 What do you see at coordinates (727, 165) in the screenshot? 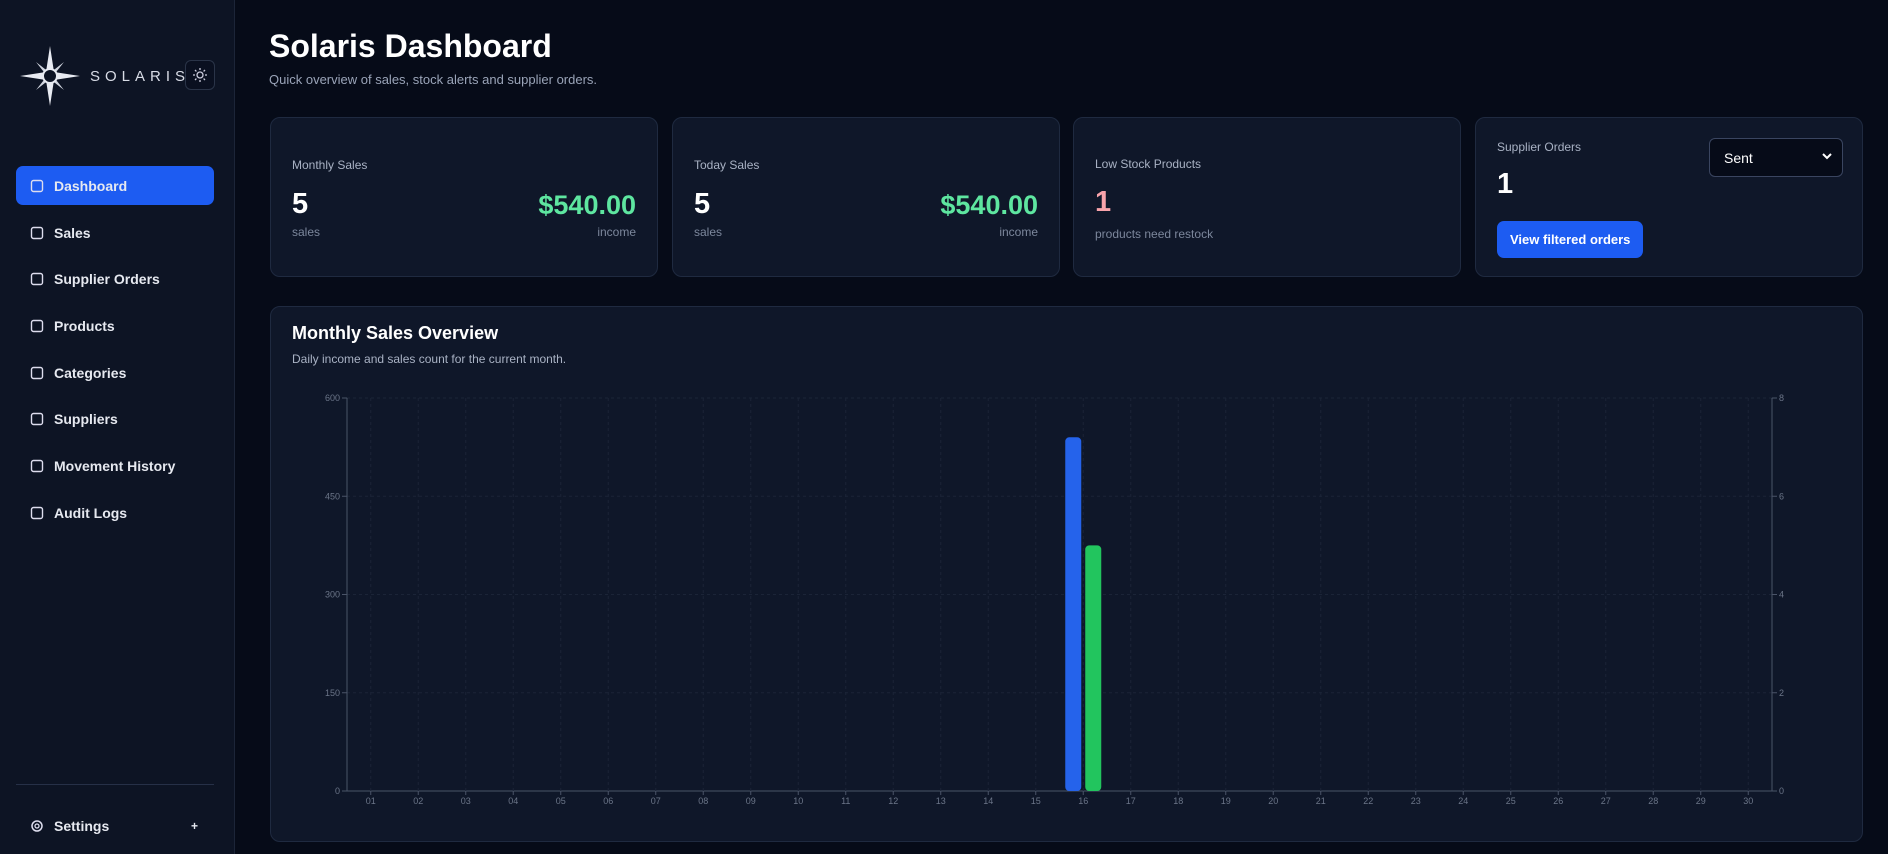
I see `card-label: Today Sales` at bounding box center [727, 165].